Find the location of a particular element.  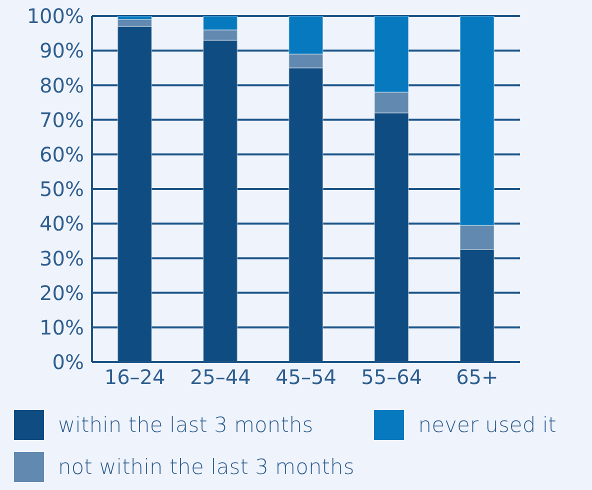

y-tick-label: 20% is located at coordinates (62, 292).